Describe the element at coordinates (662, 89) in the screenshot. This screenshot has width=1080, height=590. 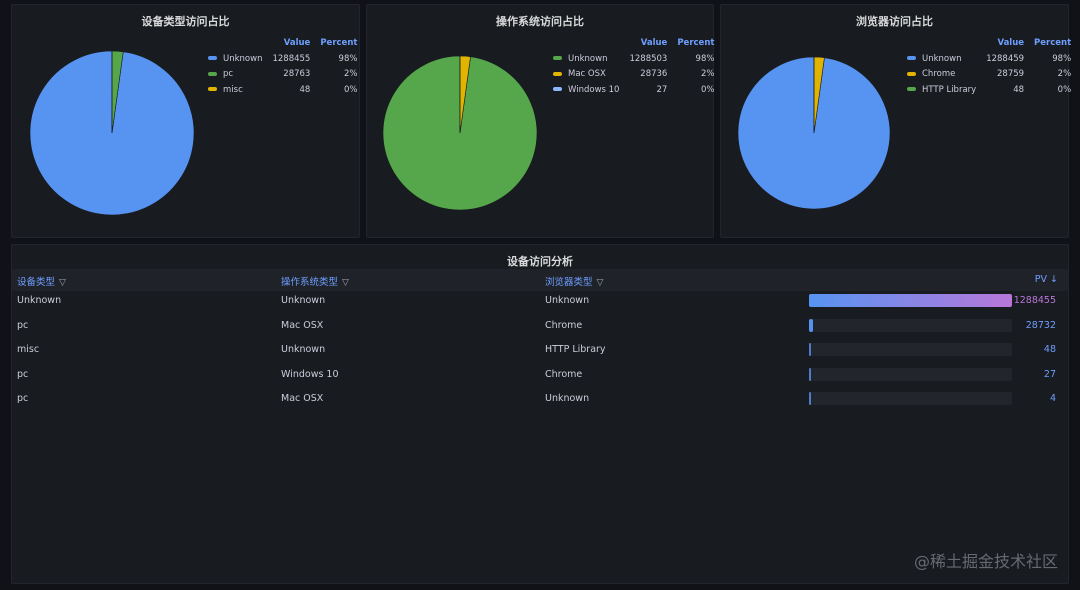
I see `legend-value: 27` at that location.